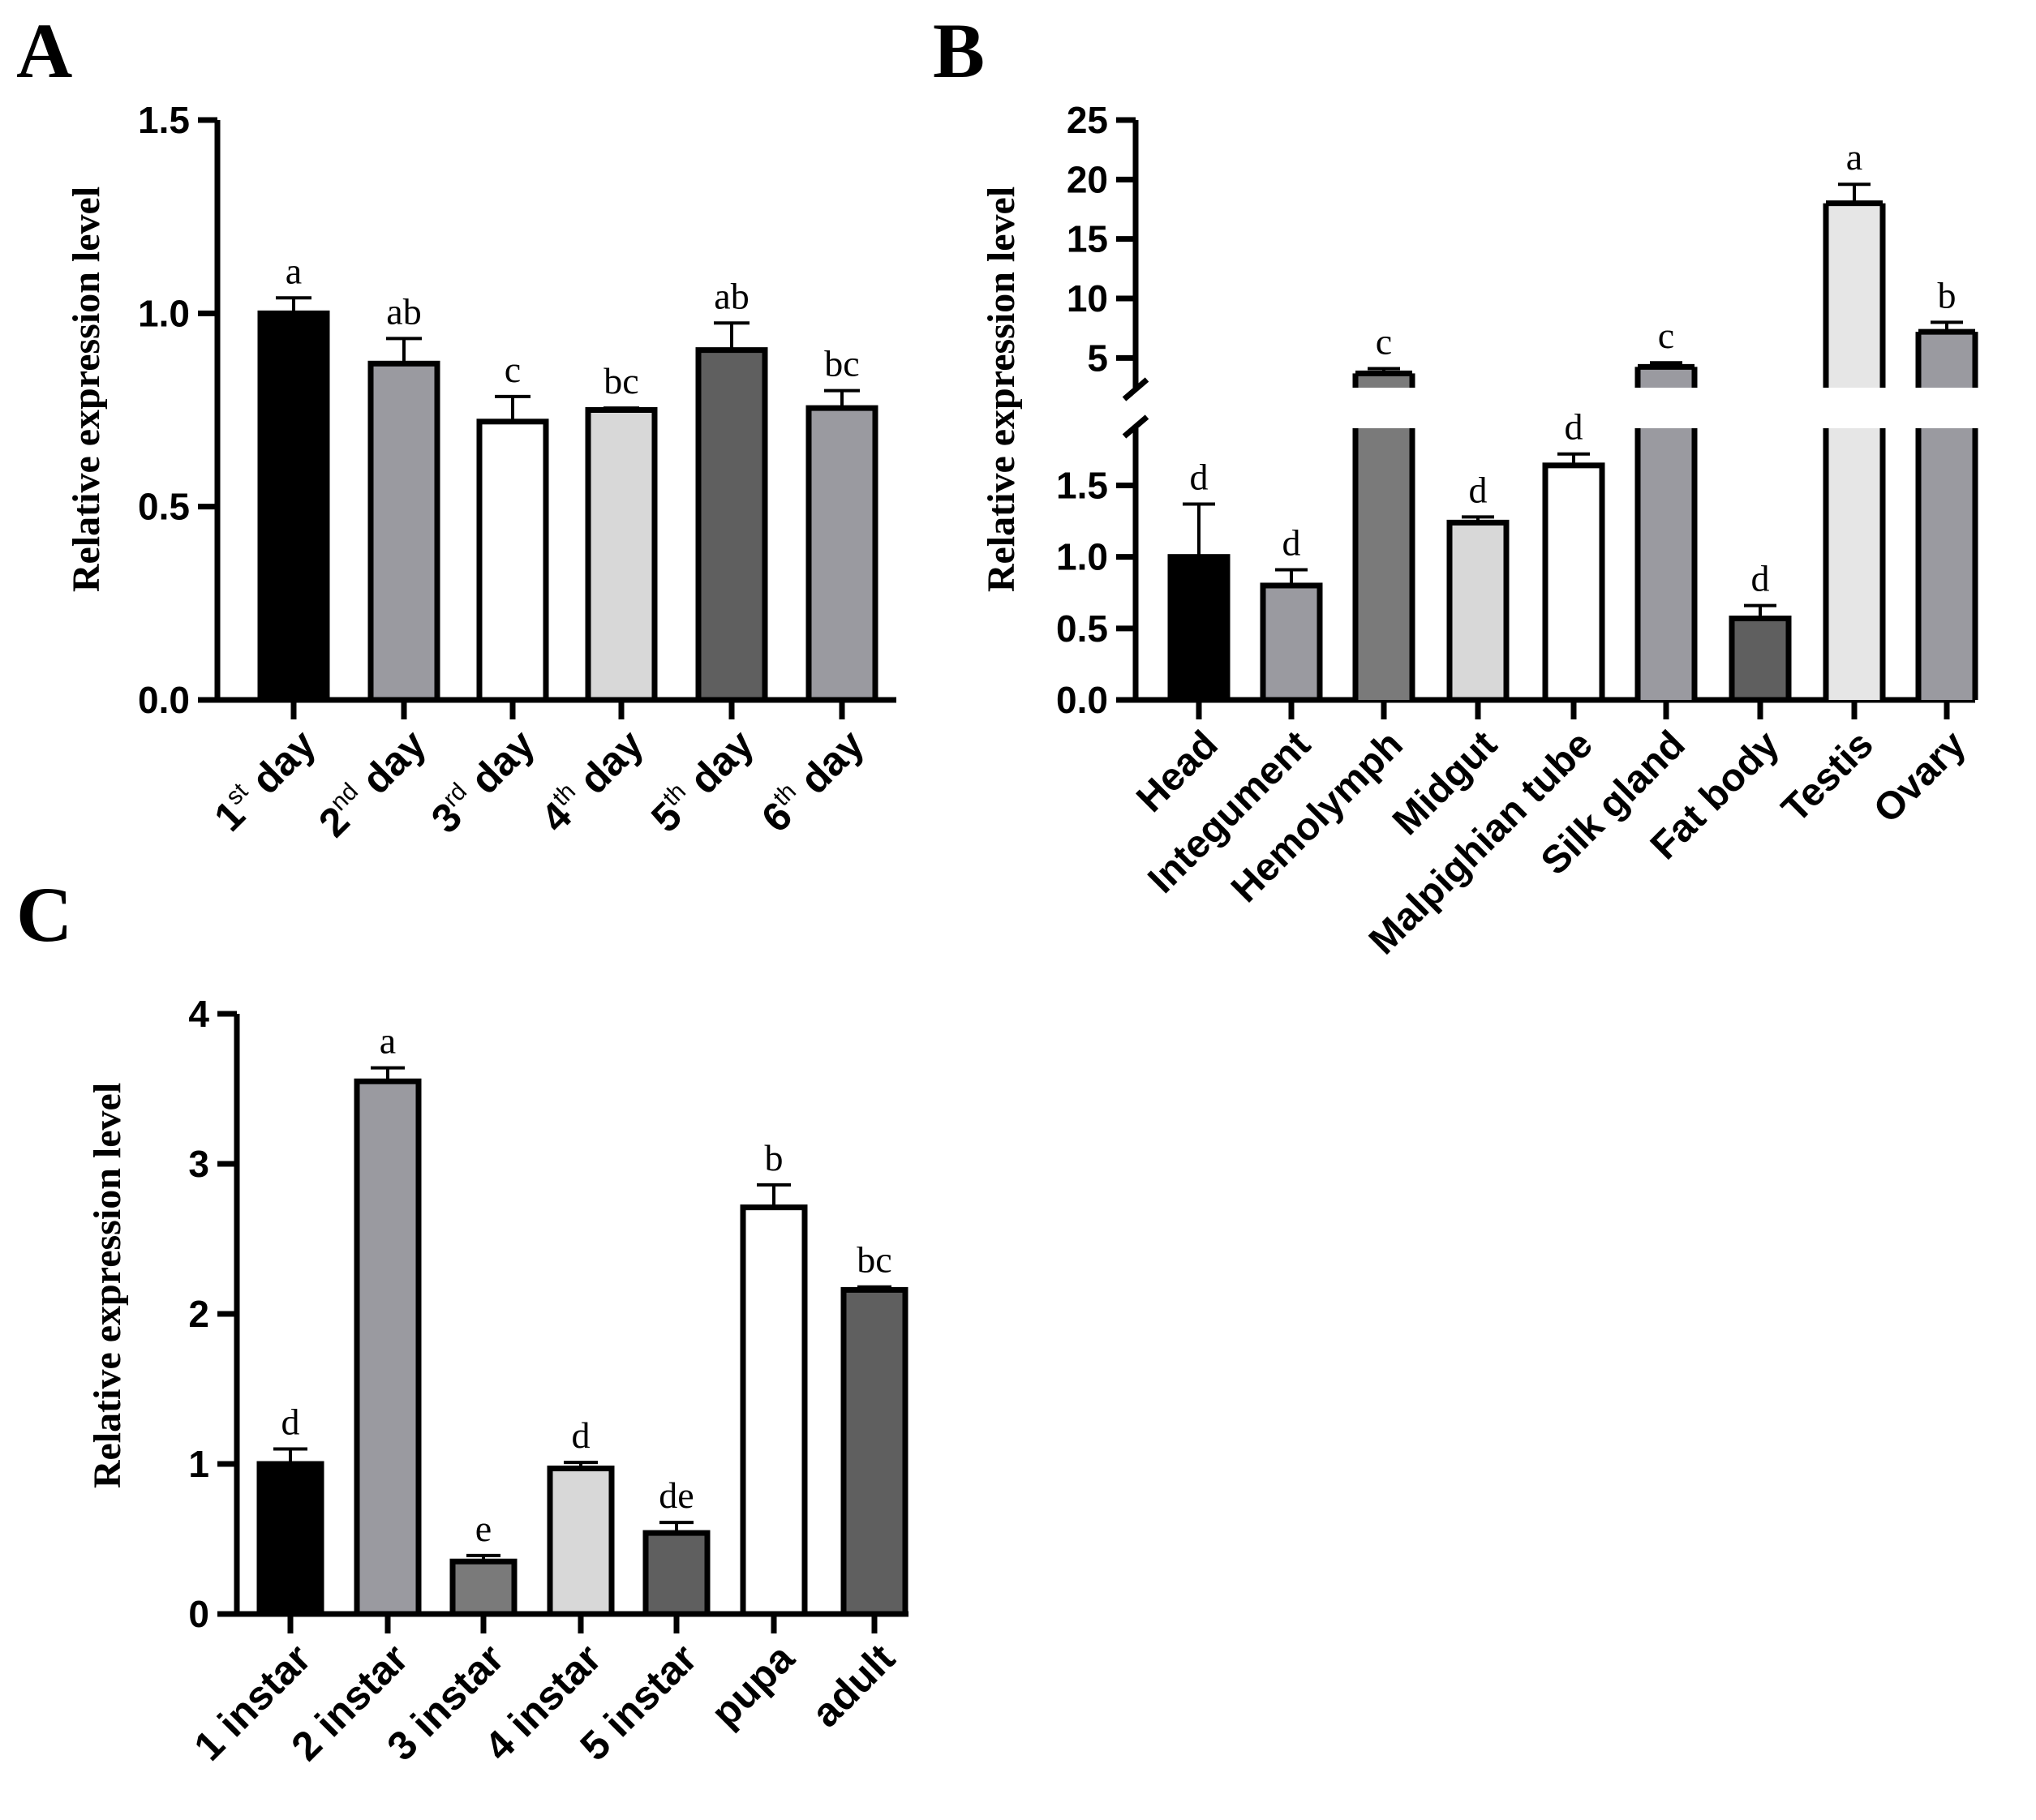  What do you see at coordinates (812, 780) in the screenshot?
I see `x-tick-label: 6th day` at bounding box center [812, 780].